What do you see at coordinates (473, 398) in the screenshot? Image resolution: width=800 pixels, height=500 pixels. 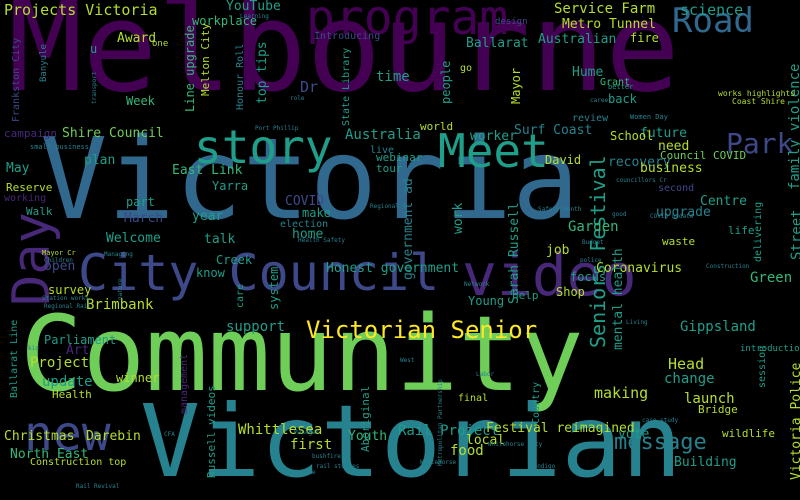 I see `cloud-word: final` at bounding box center [473, 398].